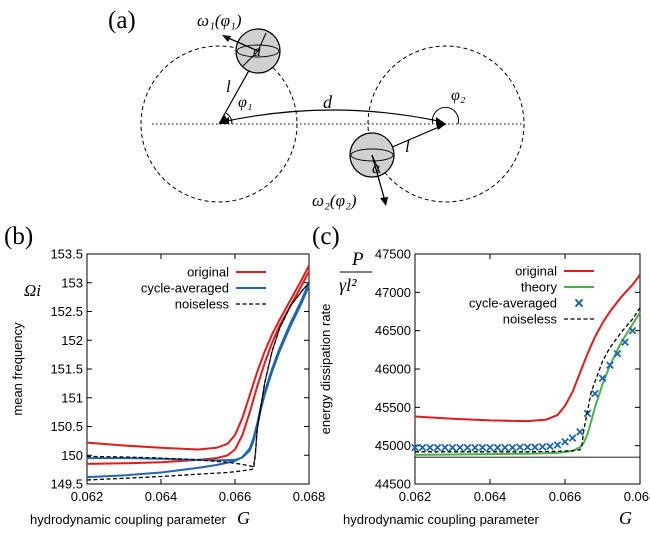 Image resolution: width=650 pixels, height=536 pixels. What do you see at coordinates (441, 519) in the screenshot?
I see `x-axis-label-c: hydrodynamic coupling parameter` at bounding box center [441, 519].